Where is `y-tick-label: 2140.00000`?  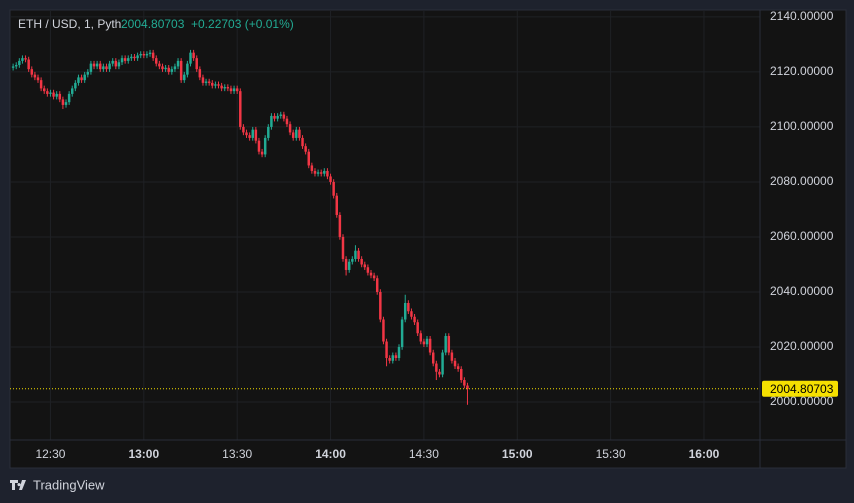 y-tick-label: 2140.00000 is located at coordinates (802, 16).